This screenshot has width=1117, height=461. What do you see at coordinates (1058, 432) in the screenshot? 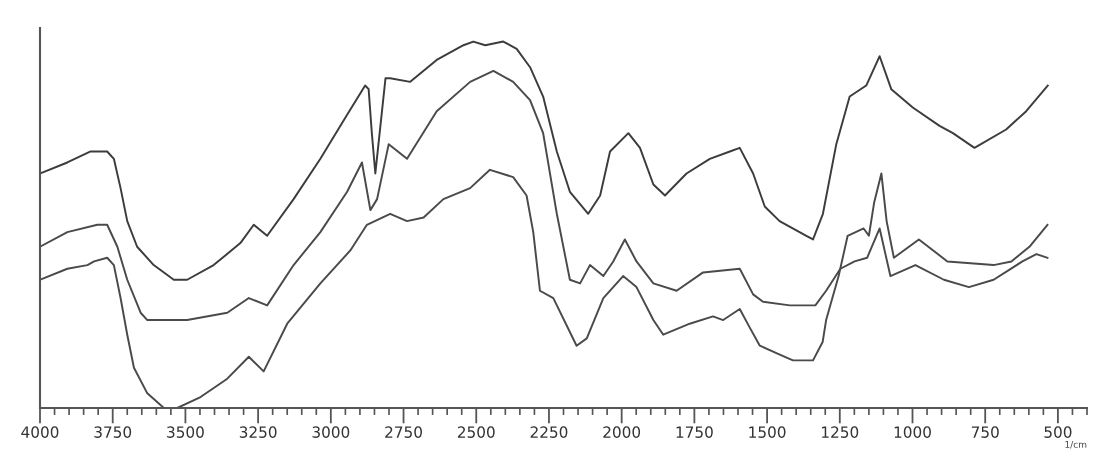
I see `x-tick-label: 500` at bounding box center [1058, 432].